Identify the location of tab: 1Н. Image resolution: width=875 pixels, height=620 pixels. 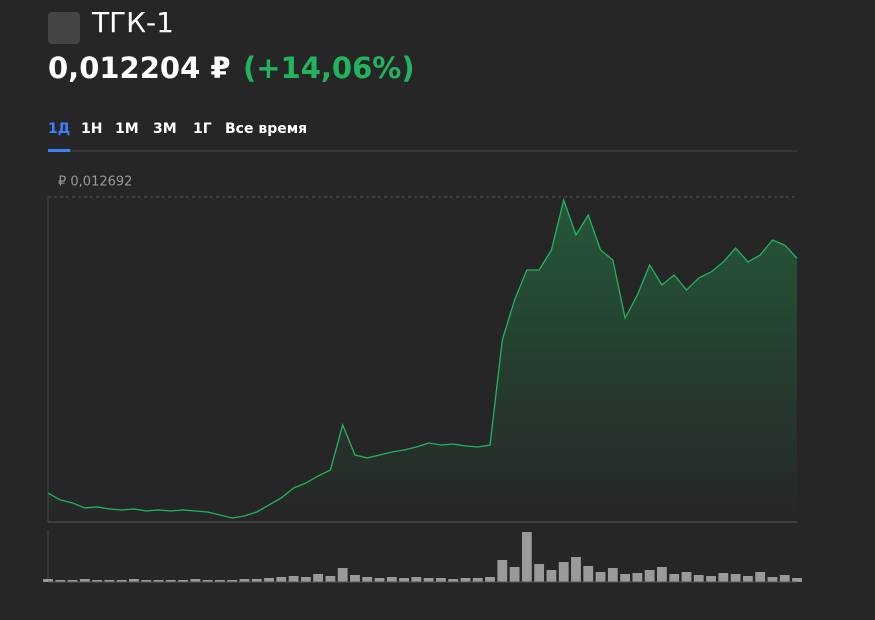
(91, 129).